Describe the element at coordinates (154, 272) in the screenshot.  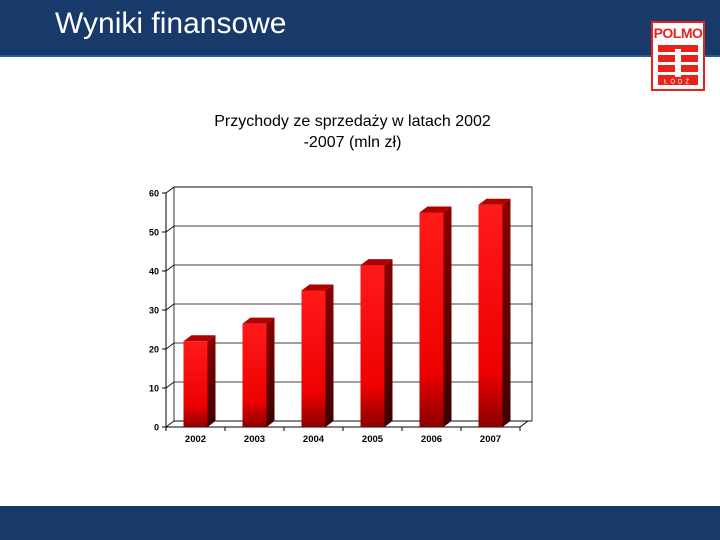
I see `y-tick-label: 40` at that location.